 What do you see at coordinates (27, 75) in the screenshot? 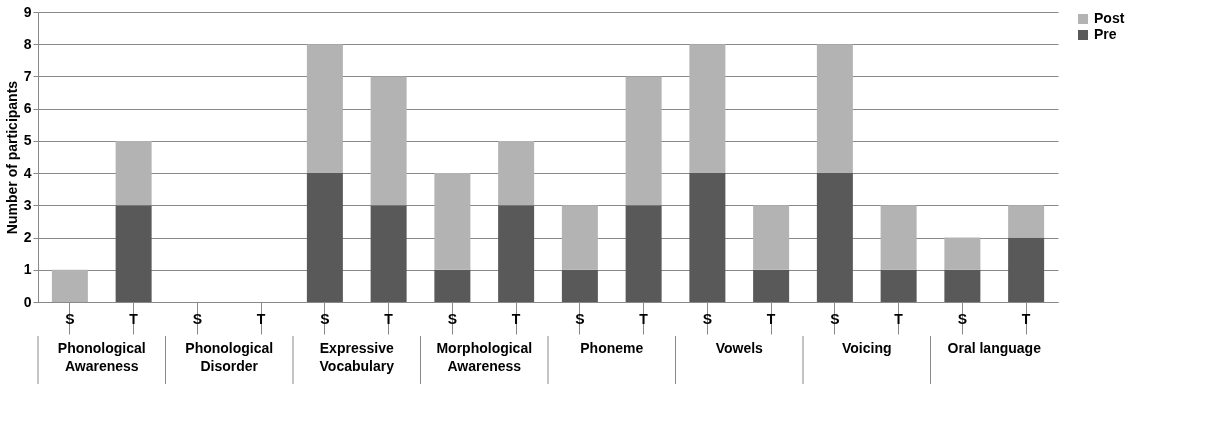
I see `y-tick-label: 7` at bounding box center [27, 75].